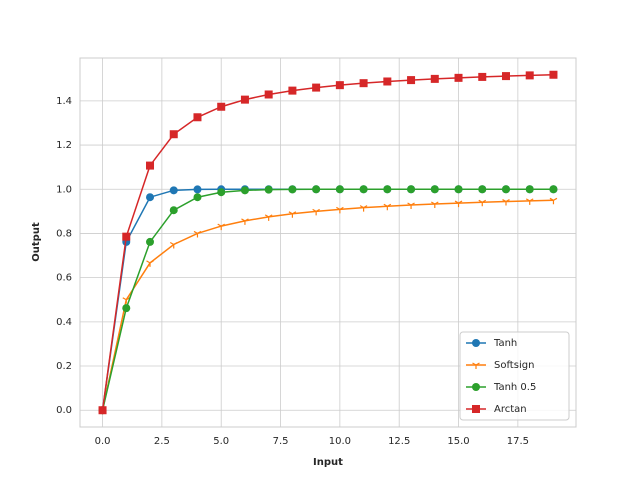 The height and width of the screenshot is (480, 640). I want to click on y-tick-label: 1.2, so click(64, 145).